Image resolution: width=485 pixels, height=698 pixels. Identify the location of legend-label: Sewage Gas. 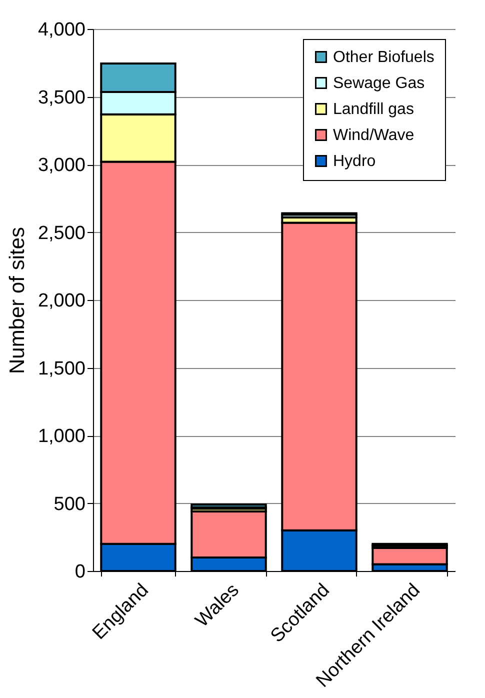
(379, 83).